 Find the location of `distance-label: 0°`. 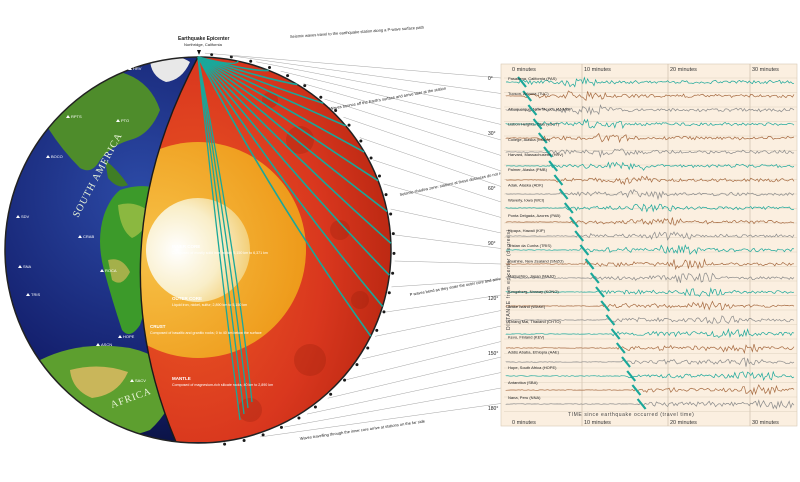

distance-label: 0° is located at coordinates (490, 79).